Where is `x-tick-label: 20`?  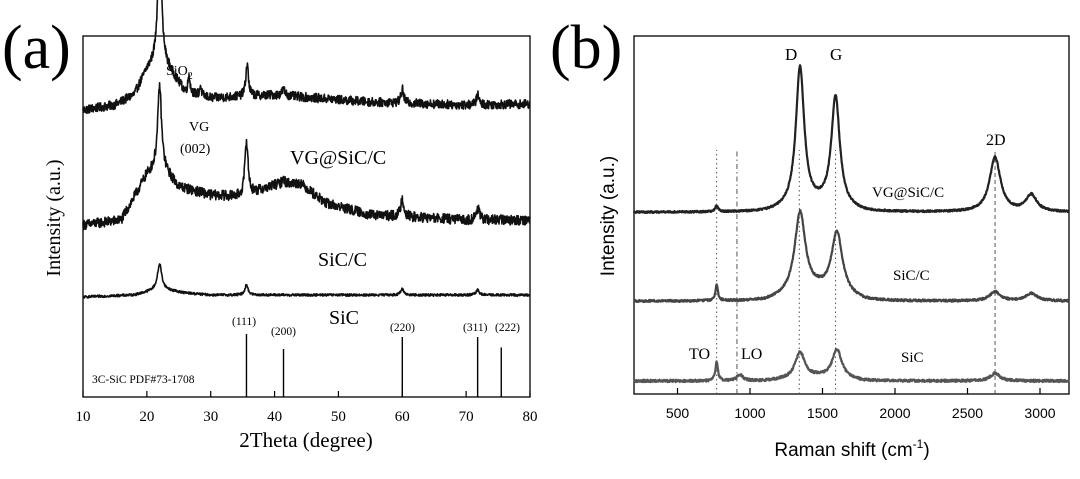 x-tick-label: 20 is located at coordinates (146, 417).